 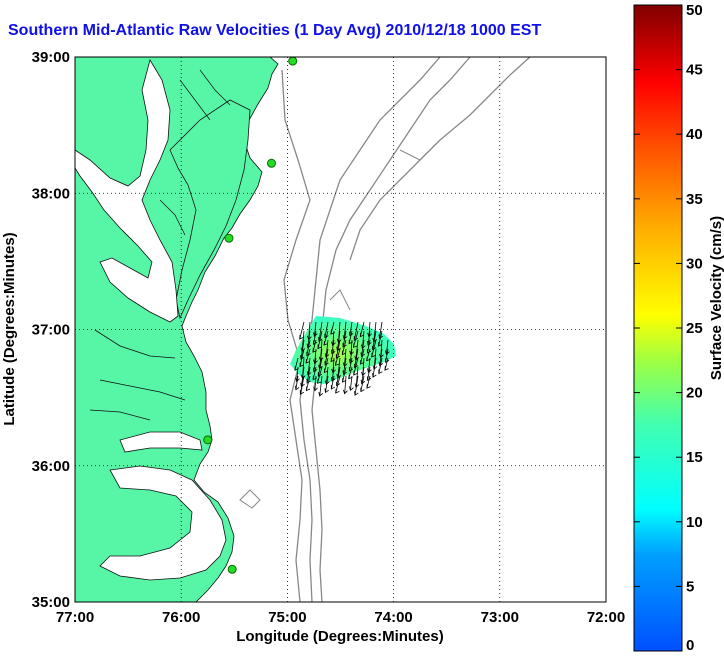 What do you see at coordinates (163, 523) in the screenshot?
I see `pamlico-sound` at bounding box center [163, 523].